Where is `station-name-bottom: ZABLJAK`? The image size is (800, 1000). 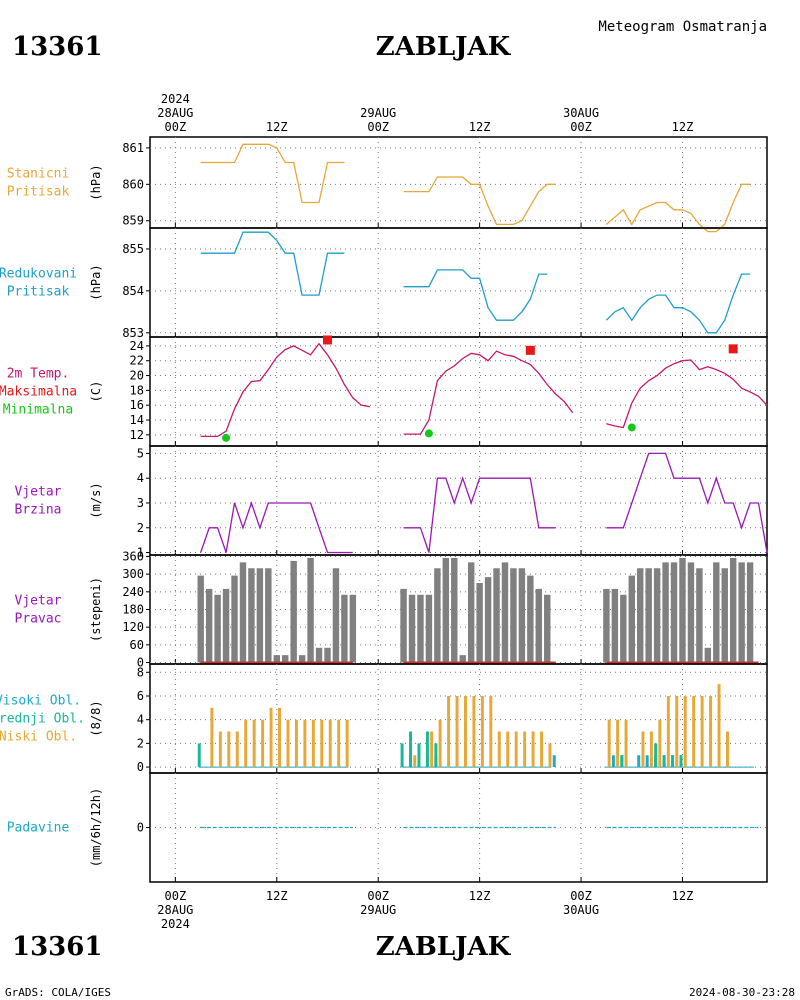 station-name-bottom: ZABLJAK is located at coordinates (444, 947).